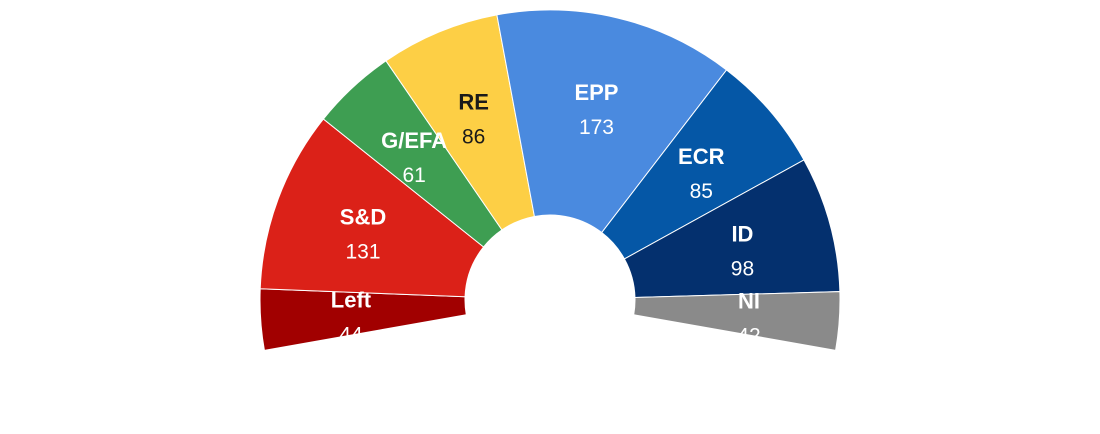  I want to click on segment-s-d, so click(372, 208).